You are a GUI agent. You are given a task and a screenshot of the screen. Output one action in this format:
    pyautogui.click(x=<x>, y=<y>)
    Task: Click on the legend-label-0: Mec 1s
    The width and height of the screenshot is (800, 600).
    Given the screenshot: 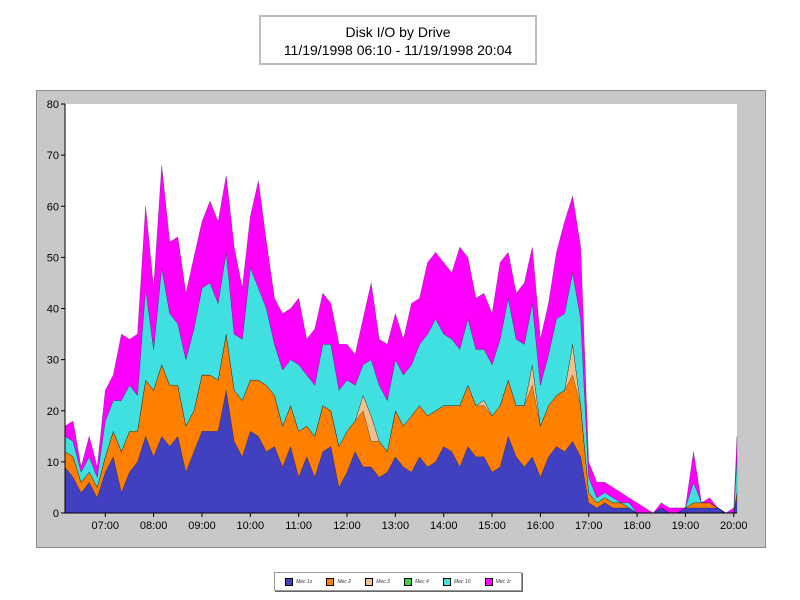 What is the action you would take?
    pyautogui.click(x=304, y=581)
    